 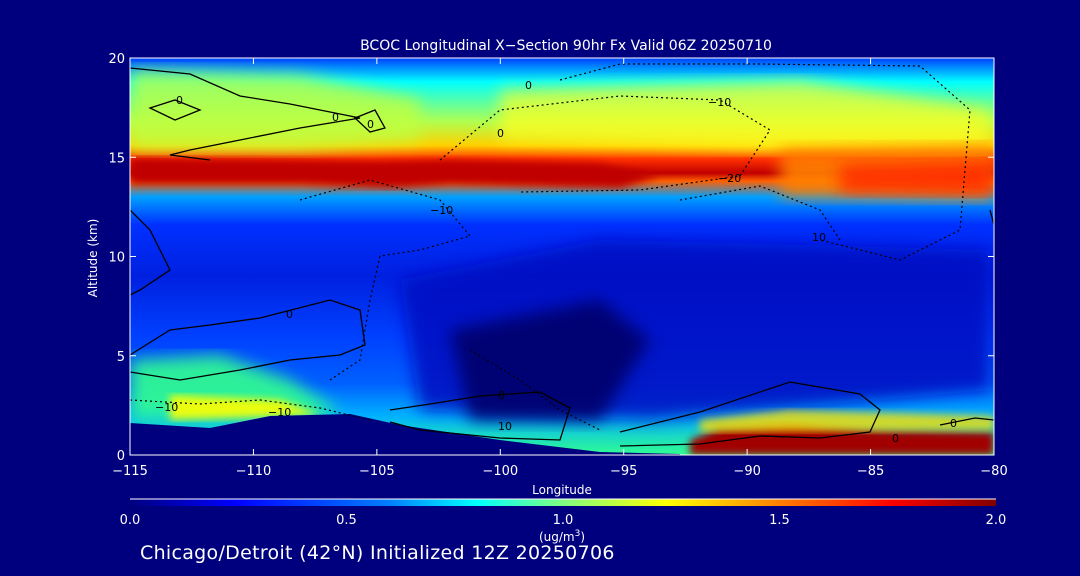 What do you see at coordinates (996, 520) in the screenshot?
I see `colorbar-tick-label: 2.0` at bounding box center [996, 520].